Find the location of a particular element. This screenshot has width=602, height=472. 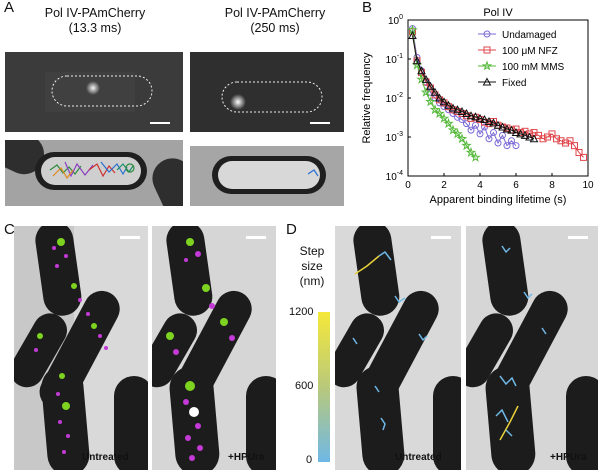

panel-d-right-caption: +HPUra is located at coordinates (568, 457).